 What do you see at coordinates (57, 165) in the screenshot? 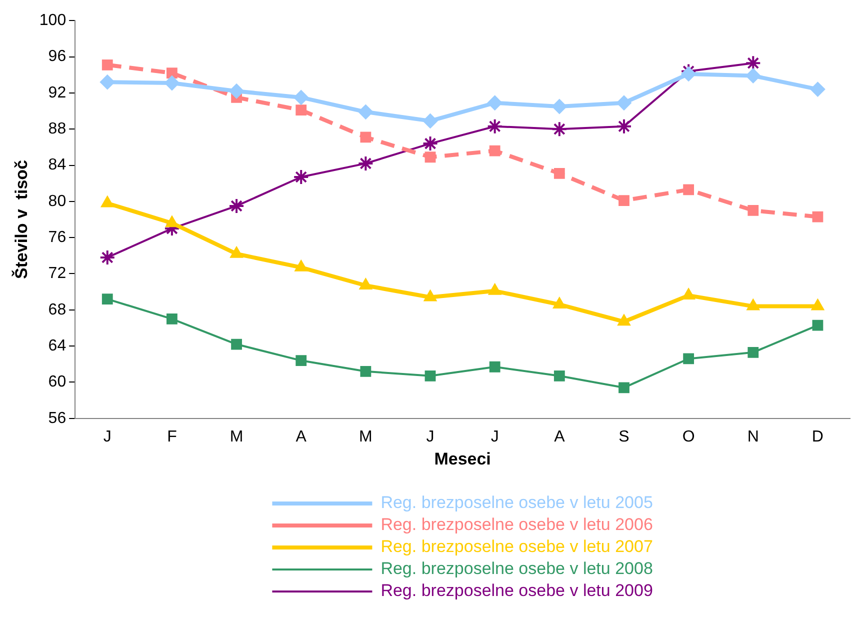
I see `y-tick-label: 84` at bounding box center [57, 165].